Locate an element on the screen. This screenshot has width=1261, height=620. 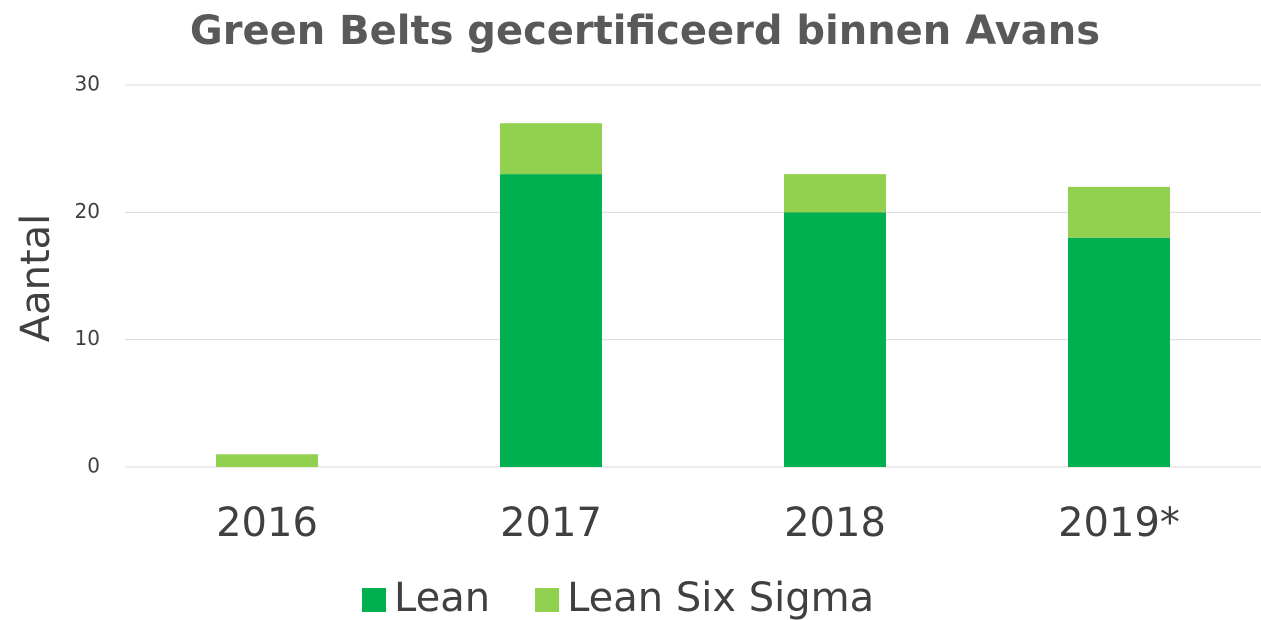
y-tick-label: 20 is located at coordinates (87, 211).